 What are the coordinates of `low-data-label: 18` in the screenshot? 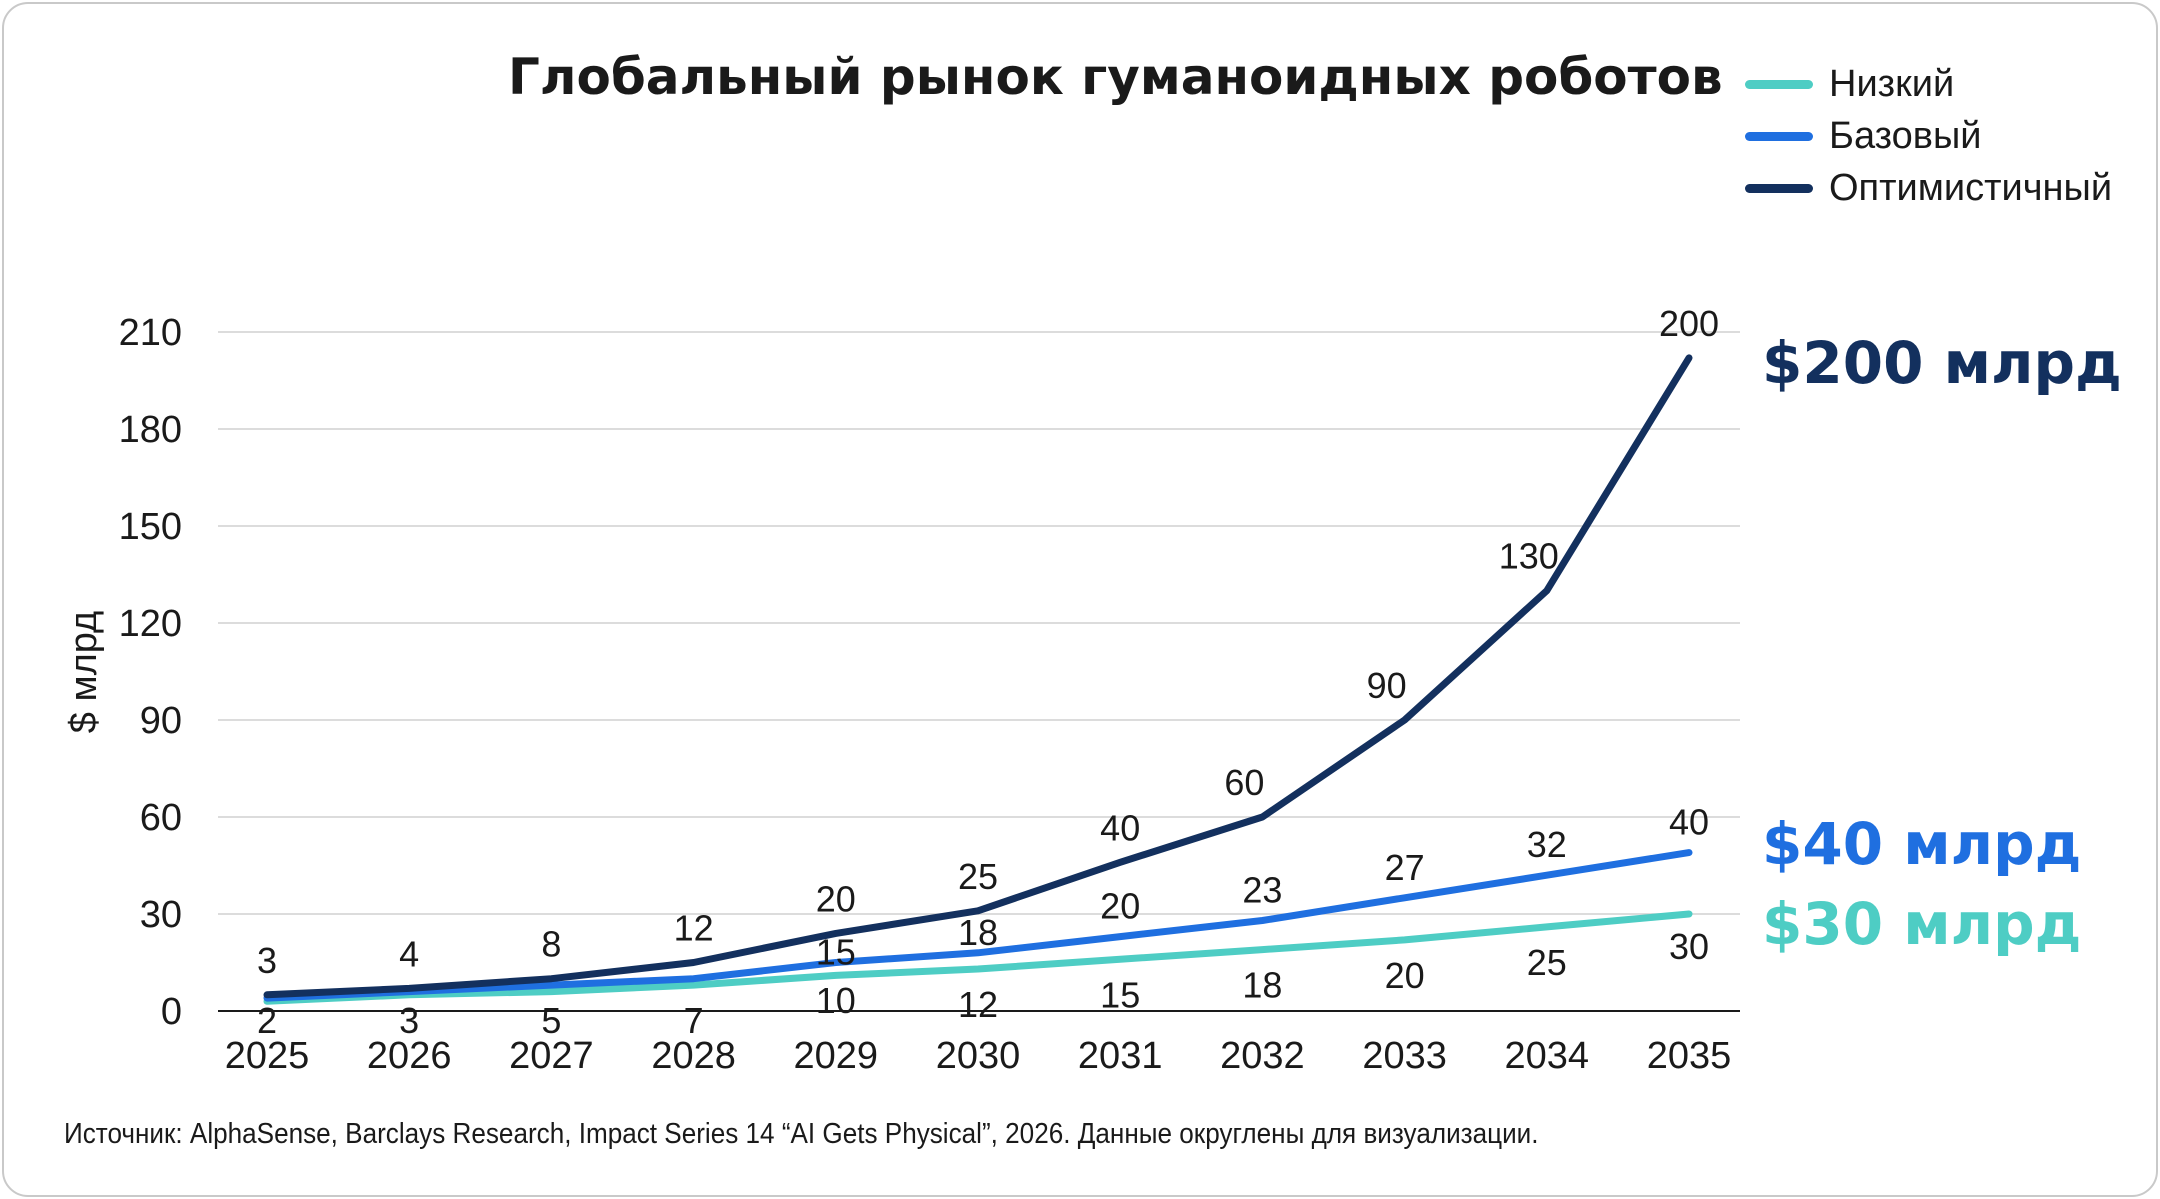 It's located at (1262, 985).